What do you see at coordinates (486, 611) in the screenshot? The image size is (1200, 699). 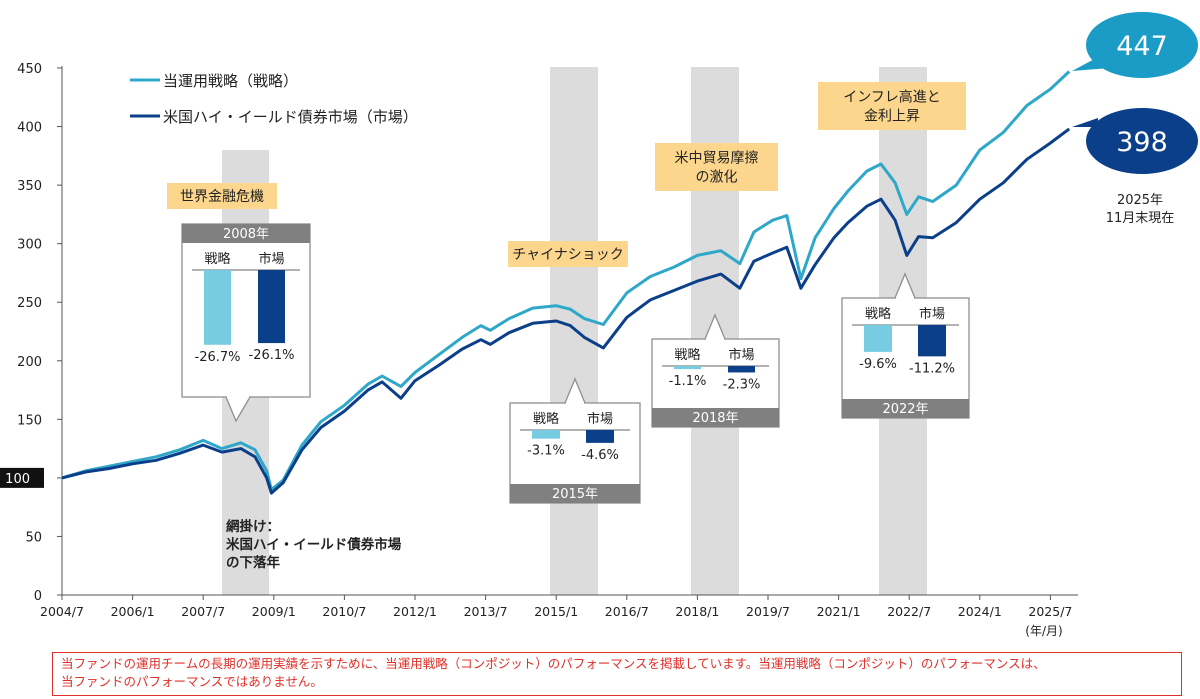 I see `x-tick-label: 2013/7` at bounding box center [486, 611].